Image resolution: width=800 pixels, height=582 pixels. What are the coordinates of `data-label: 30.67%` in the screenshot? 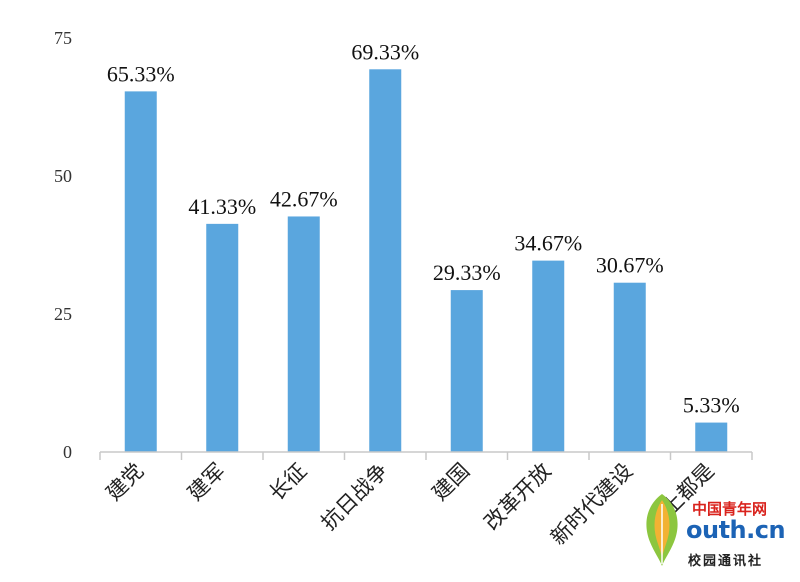 It's located at (630, 265).